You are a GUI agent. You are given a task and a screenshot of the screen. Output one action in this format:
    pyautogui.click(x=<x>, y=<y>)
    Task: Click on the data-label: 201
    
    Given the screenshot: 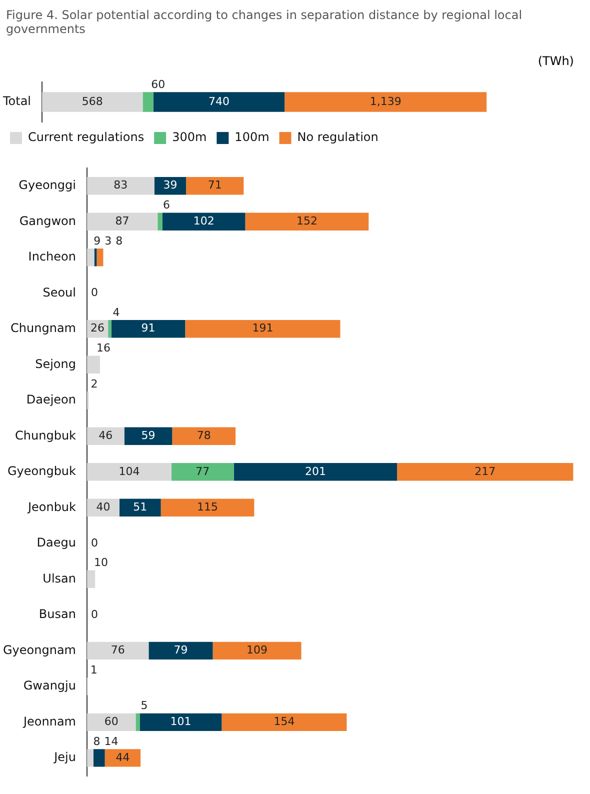 What is the action you would take?
    pyautogui.click(x=315, y=471)
    